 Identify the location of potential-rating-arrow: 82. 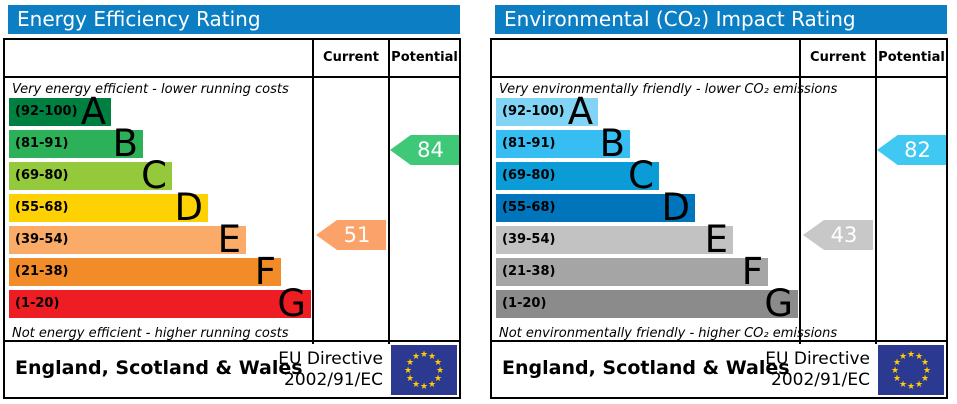
(911, 150).